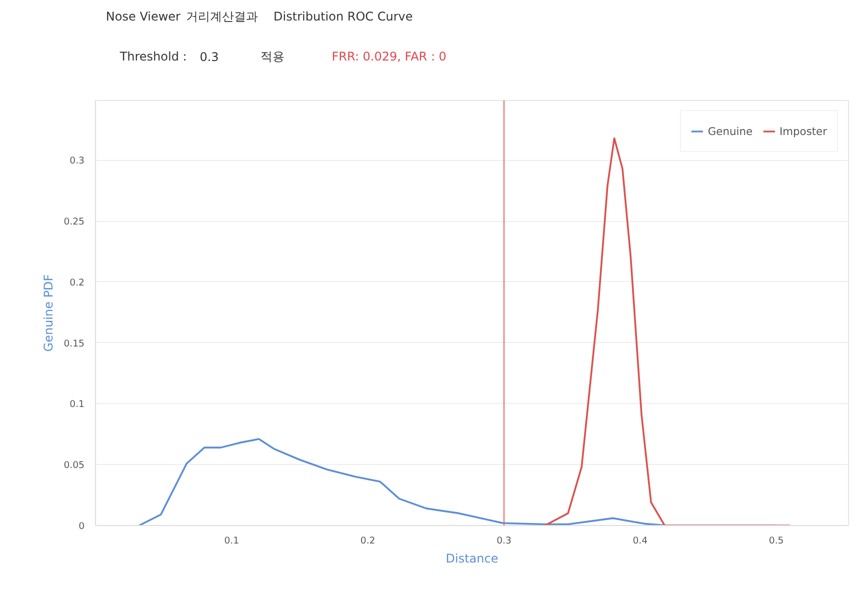 This screenshot has width=867, height=589. What do you see at coordinates (776, 541) in the screenshot?
I see `x-tick-label: 0.5` at bounding box center [776, 541].